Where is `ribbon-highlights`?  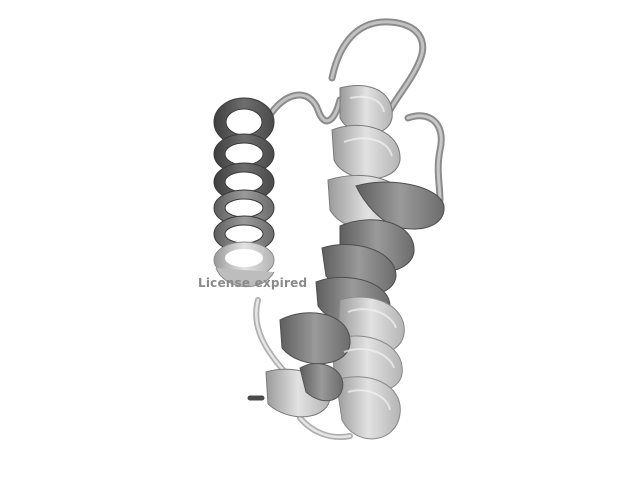 ribbon-highlights is located at coordinates (370, 253).